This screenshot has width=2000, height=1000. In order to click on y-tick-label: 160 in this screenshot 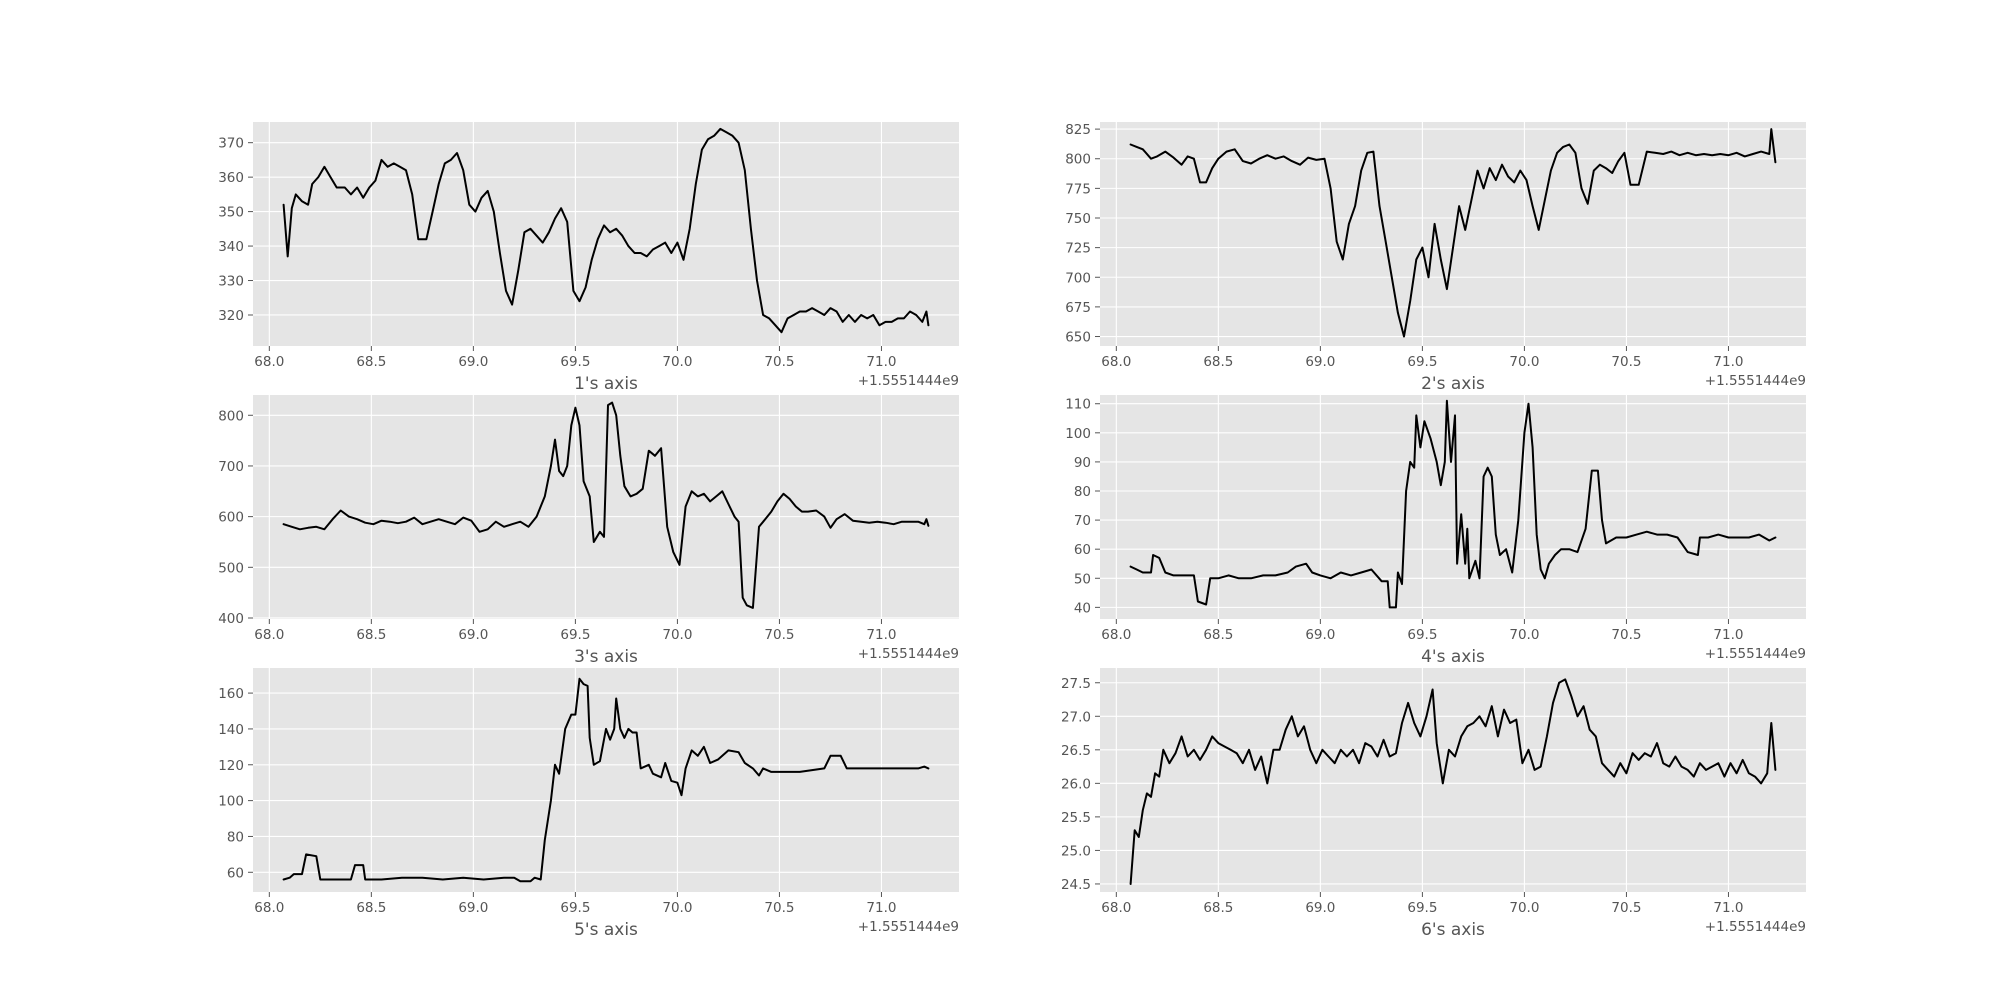, I will do `click(231, 694)`.